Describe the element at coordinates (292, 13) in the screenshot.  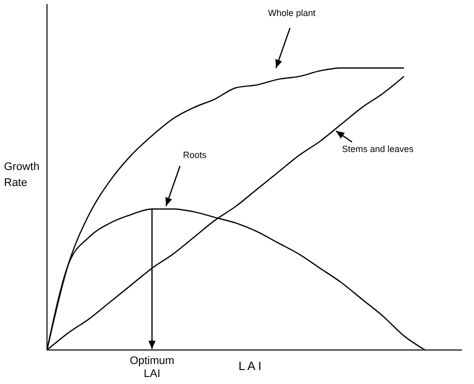
I see `text: Whole plant` at that location.